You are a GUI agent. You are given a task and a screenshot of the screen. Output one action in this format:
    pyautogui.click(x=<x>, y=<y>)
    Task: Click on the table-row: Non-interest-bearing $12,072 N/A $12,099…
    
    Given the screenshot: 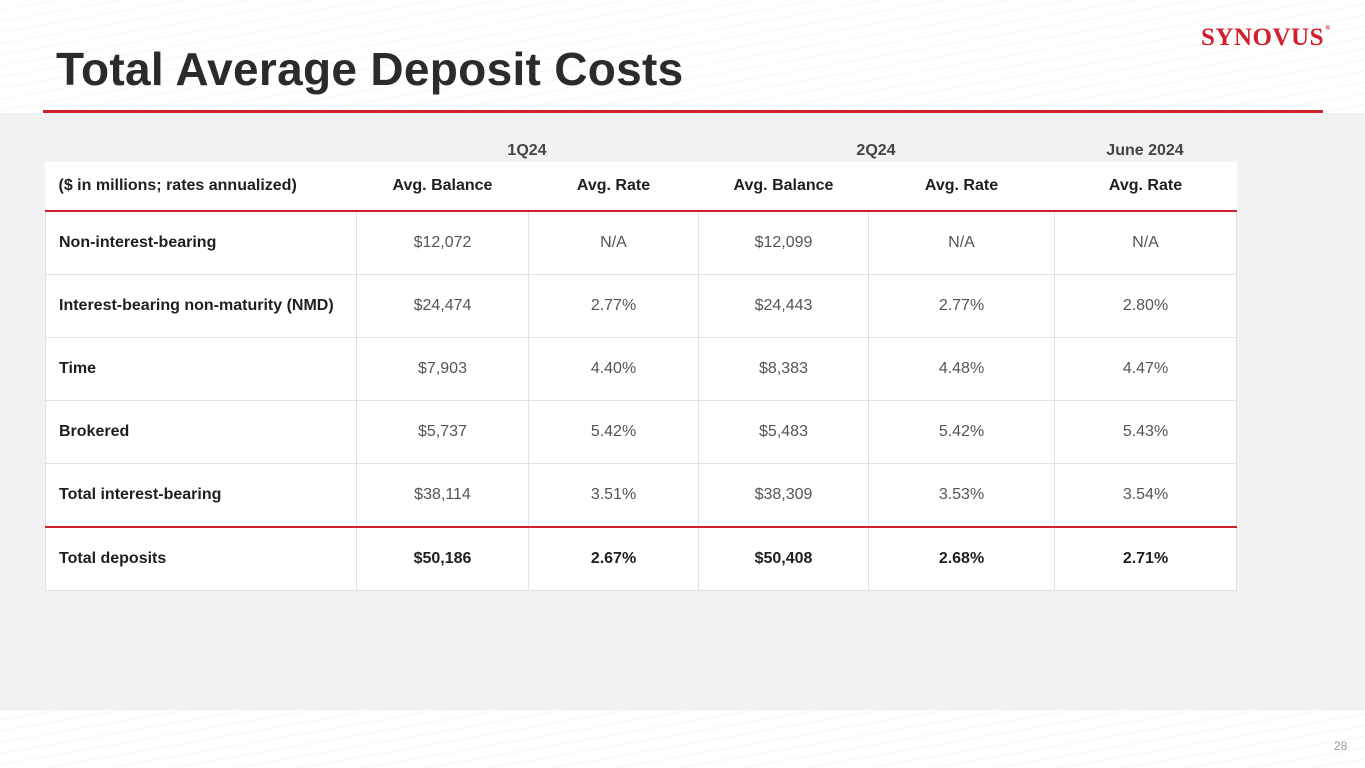 What is the action you would take?
    pyautogui.click(x=641, y=243)
    